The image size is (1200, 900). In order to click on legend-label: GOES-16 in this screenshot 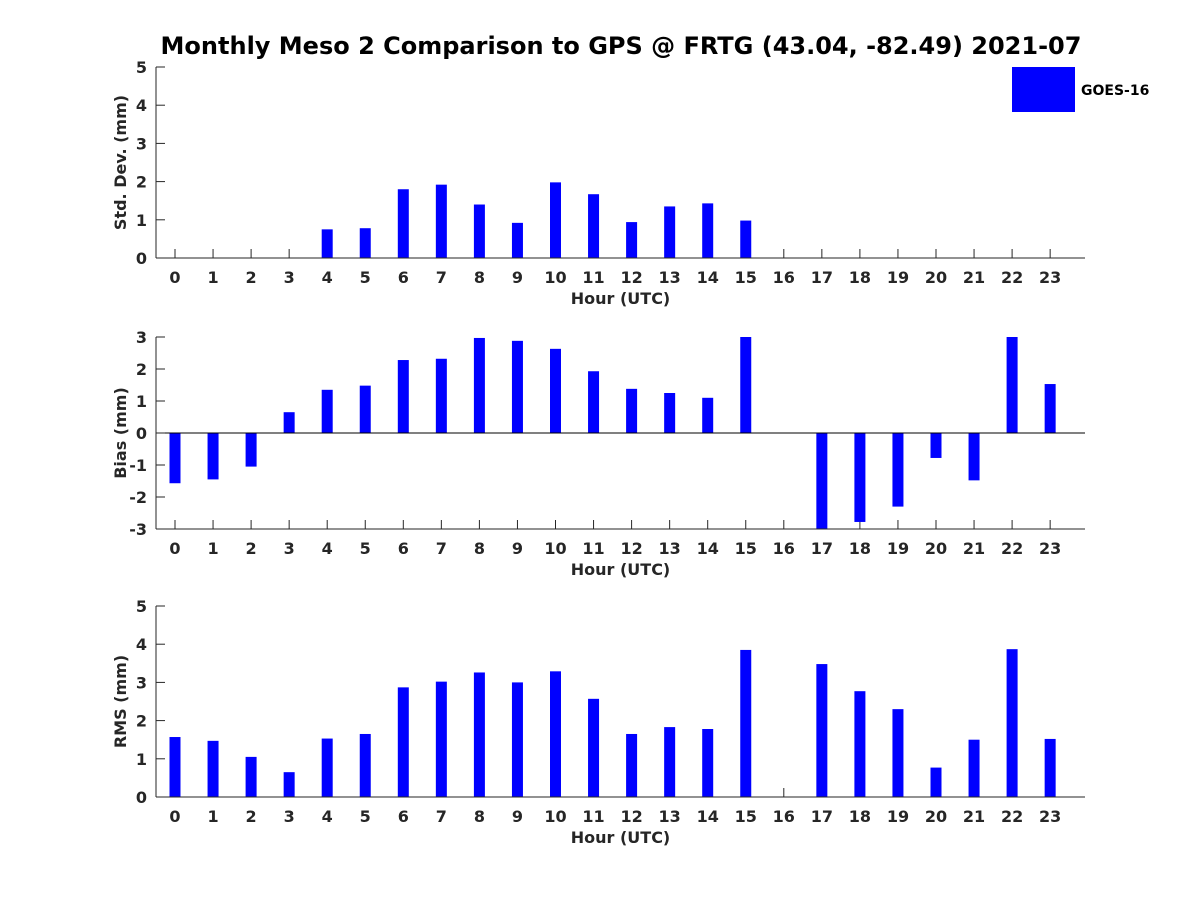, I will do `click(1115, 91)`.